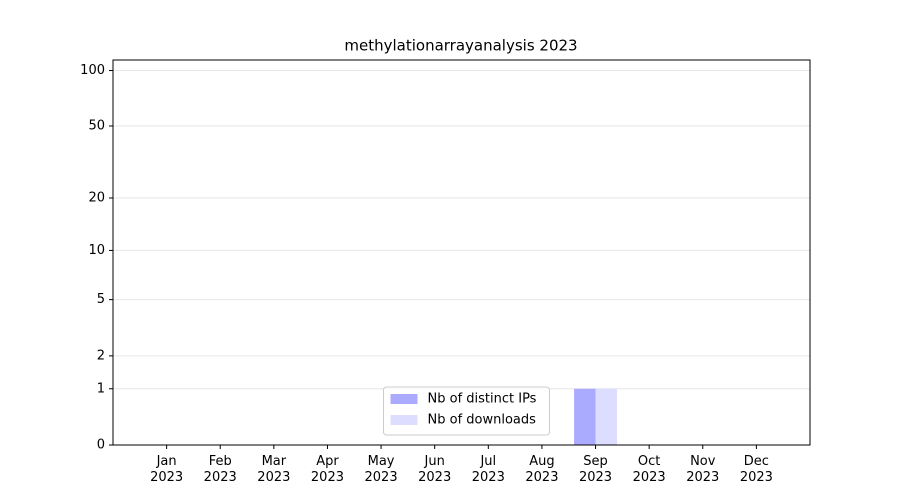  What do you see at coordinates (381, 469) in the screenshot?
I see `x-tick-label: May 2023` at bounding box center [381, 469].